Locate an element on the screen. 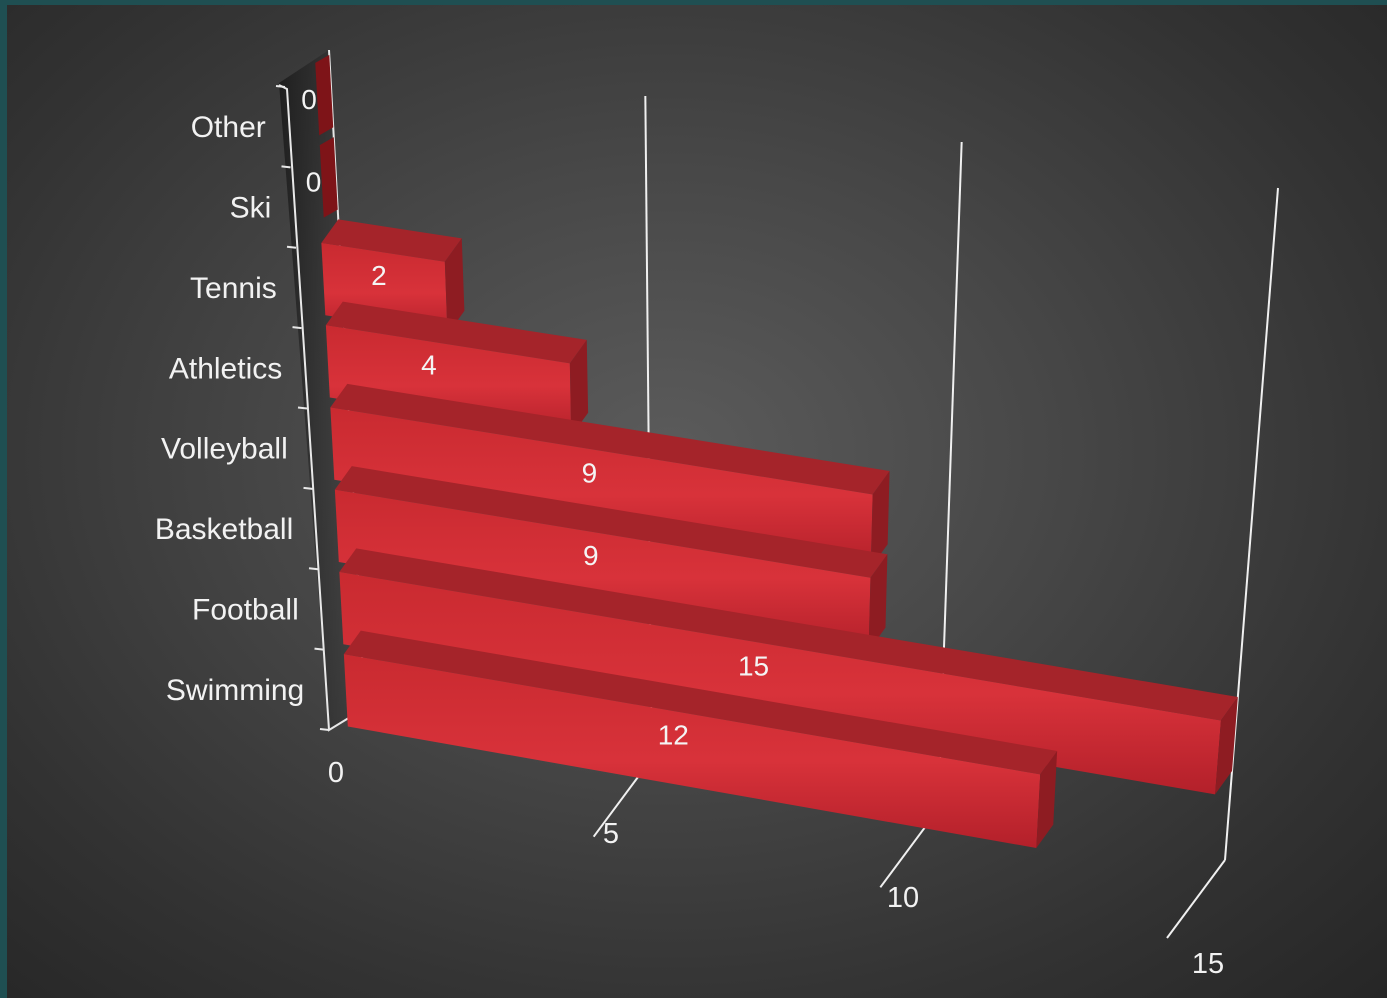 The width and height of the screenshot is (1387, 998). category-label-ski: Ski is located at coordinates (251, 208).